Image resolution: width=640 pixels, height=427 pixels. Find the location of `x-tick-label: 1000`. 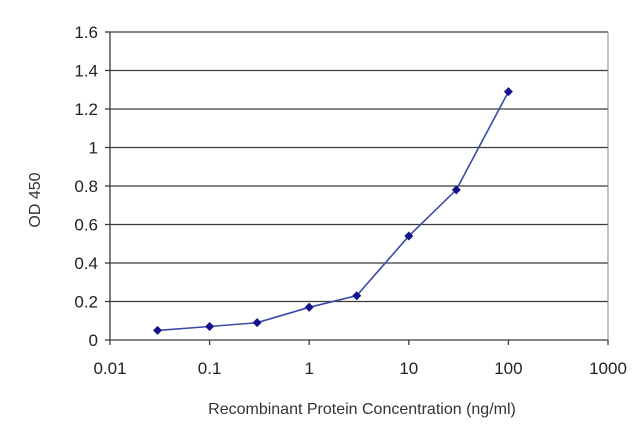

x-tick-label: 1000 is located at coordinates (608, 368).